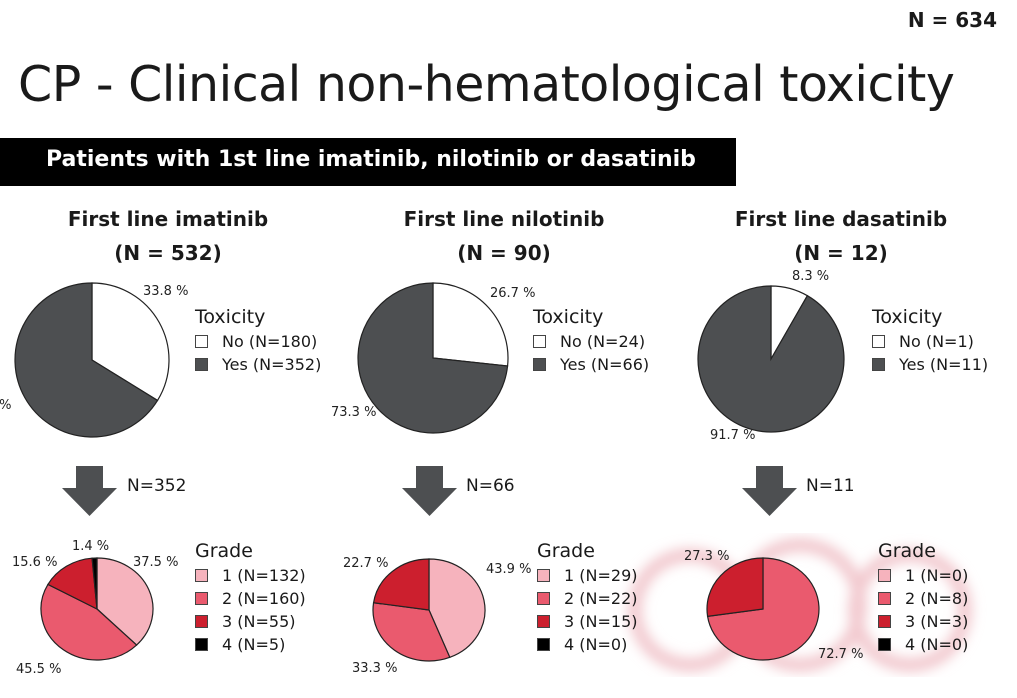  I want to click on toxicity-pie-nilotinib, so click(433, 358).